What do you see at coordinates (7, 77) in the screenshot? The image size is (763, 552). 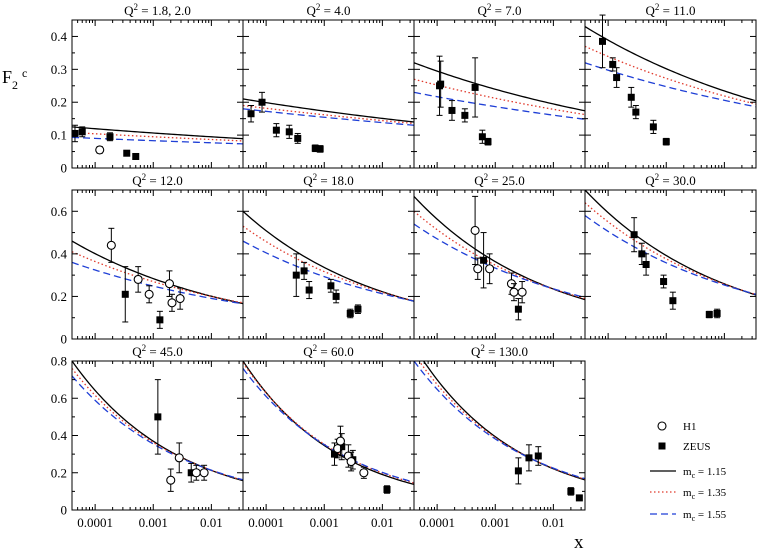 I see `y-axis-label-main: F` at bounding box center [7, 77].